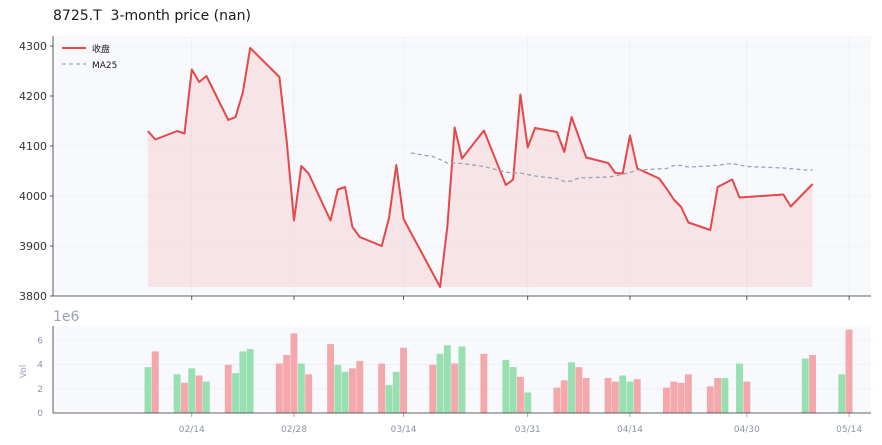  What do you see at coordinates (104, 66) in the screenshot?
I see `legend-label-ma25: MA25` at bounding box center [104, 66].